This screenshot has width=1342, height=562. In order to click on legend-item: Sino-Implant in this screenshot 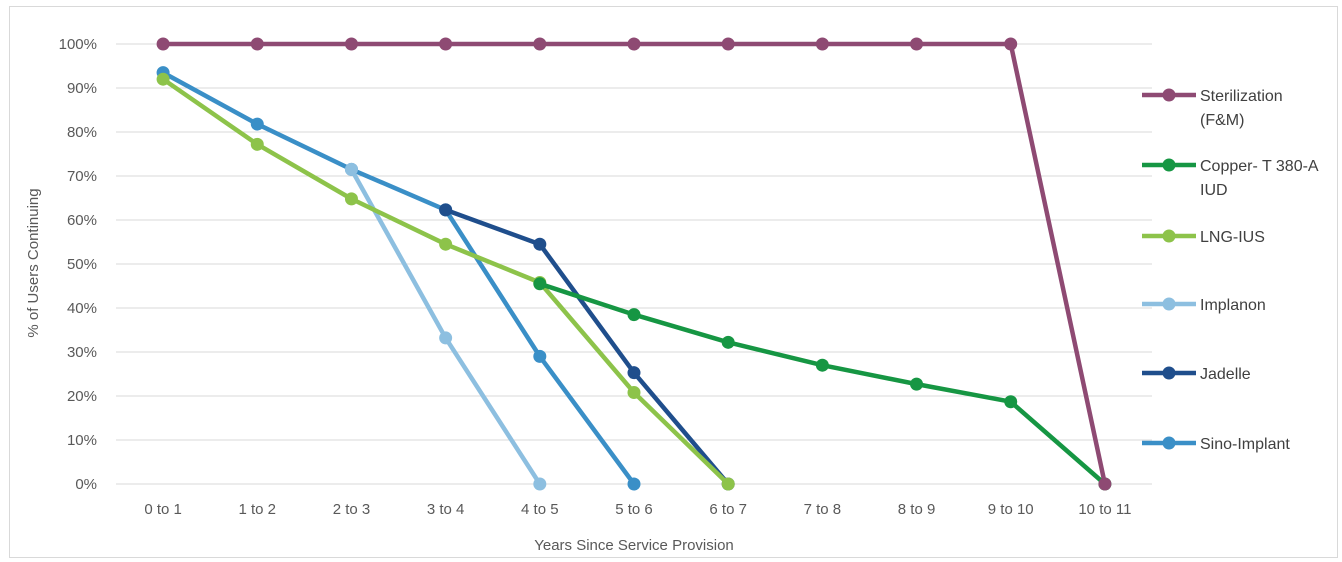, I will do `click(1216, 444)`.